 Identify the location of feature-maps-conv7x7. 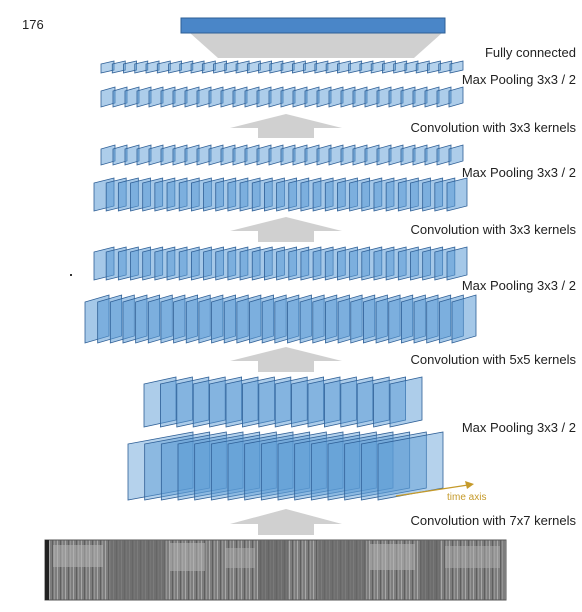
(285, 466).